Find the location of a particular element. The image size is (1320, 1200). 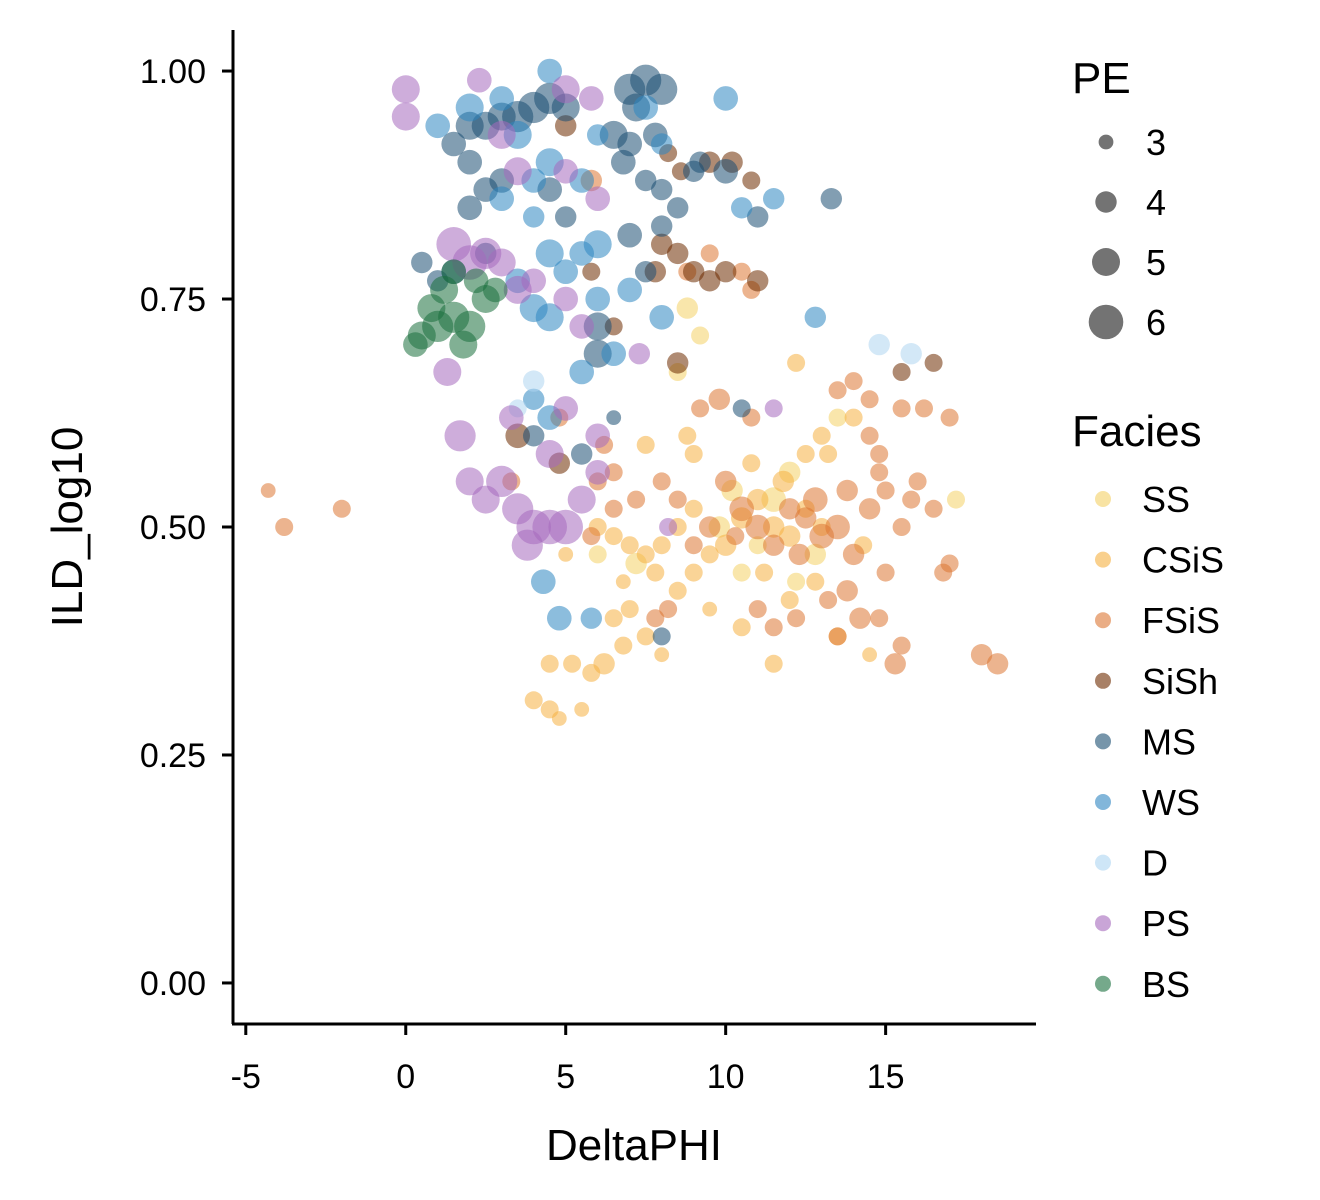

facies-legend-label: PS is located at coordinates (1166, 923).